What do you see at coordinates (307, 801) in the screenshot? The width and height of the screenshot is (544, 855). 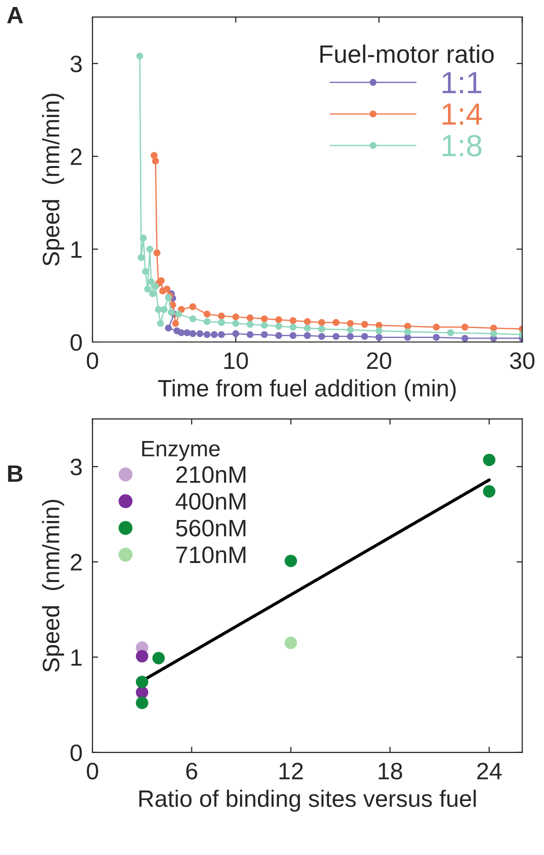 I see `x-axis-title: Ratio of binding sites versus fuel` at bounding box center [307, 801].